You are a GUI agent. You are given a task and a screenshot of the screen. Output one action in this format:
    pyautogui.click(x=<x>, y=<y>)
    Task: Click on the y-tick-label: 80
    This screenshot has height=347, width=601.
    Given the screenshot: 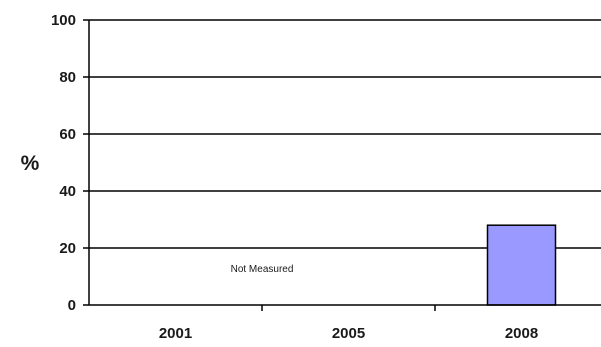 What is the action you would take?
    pyautogui.click(x=67, y=77)
    